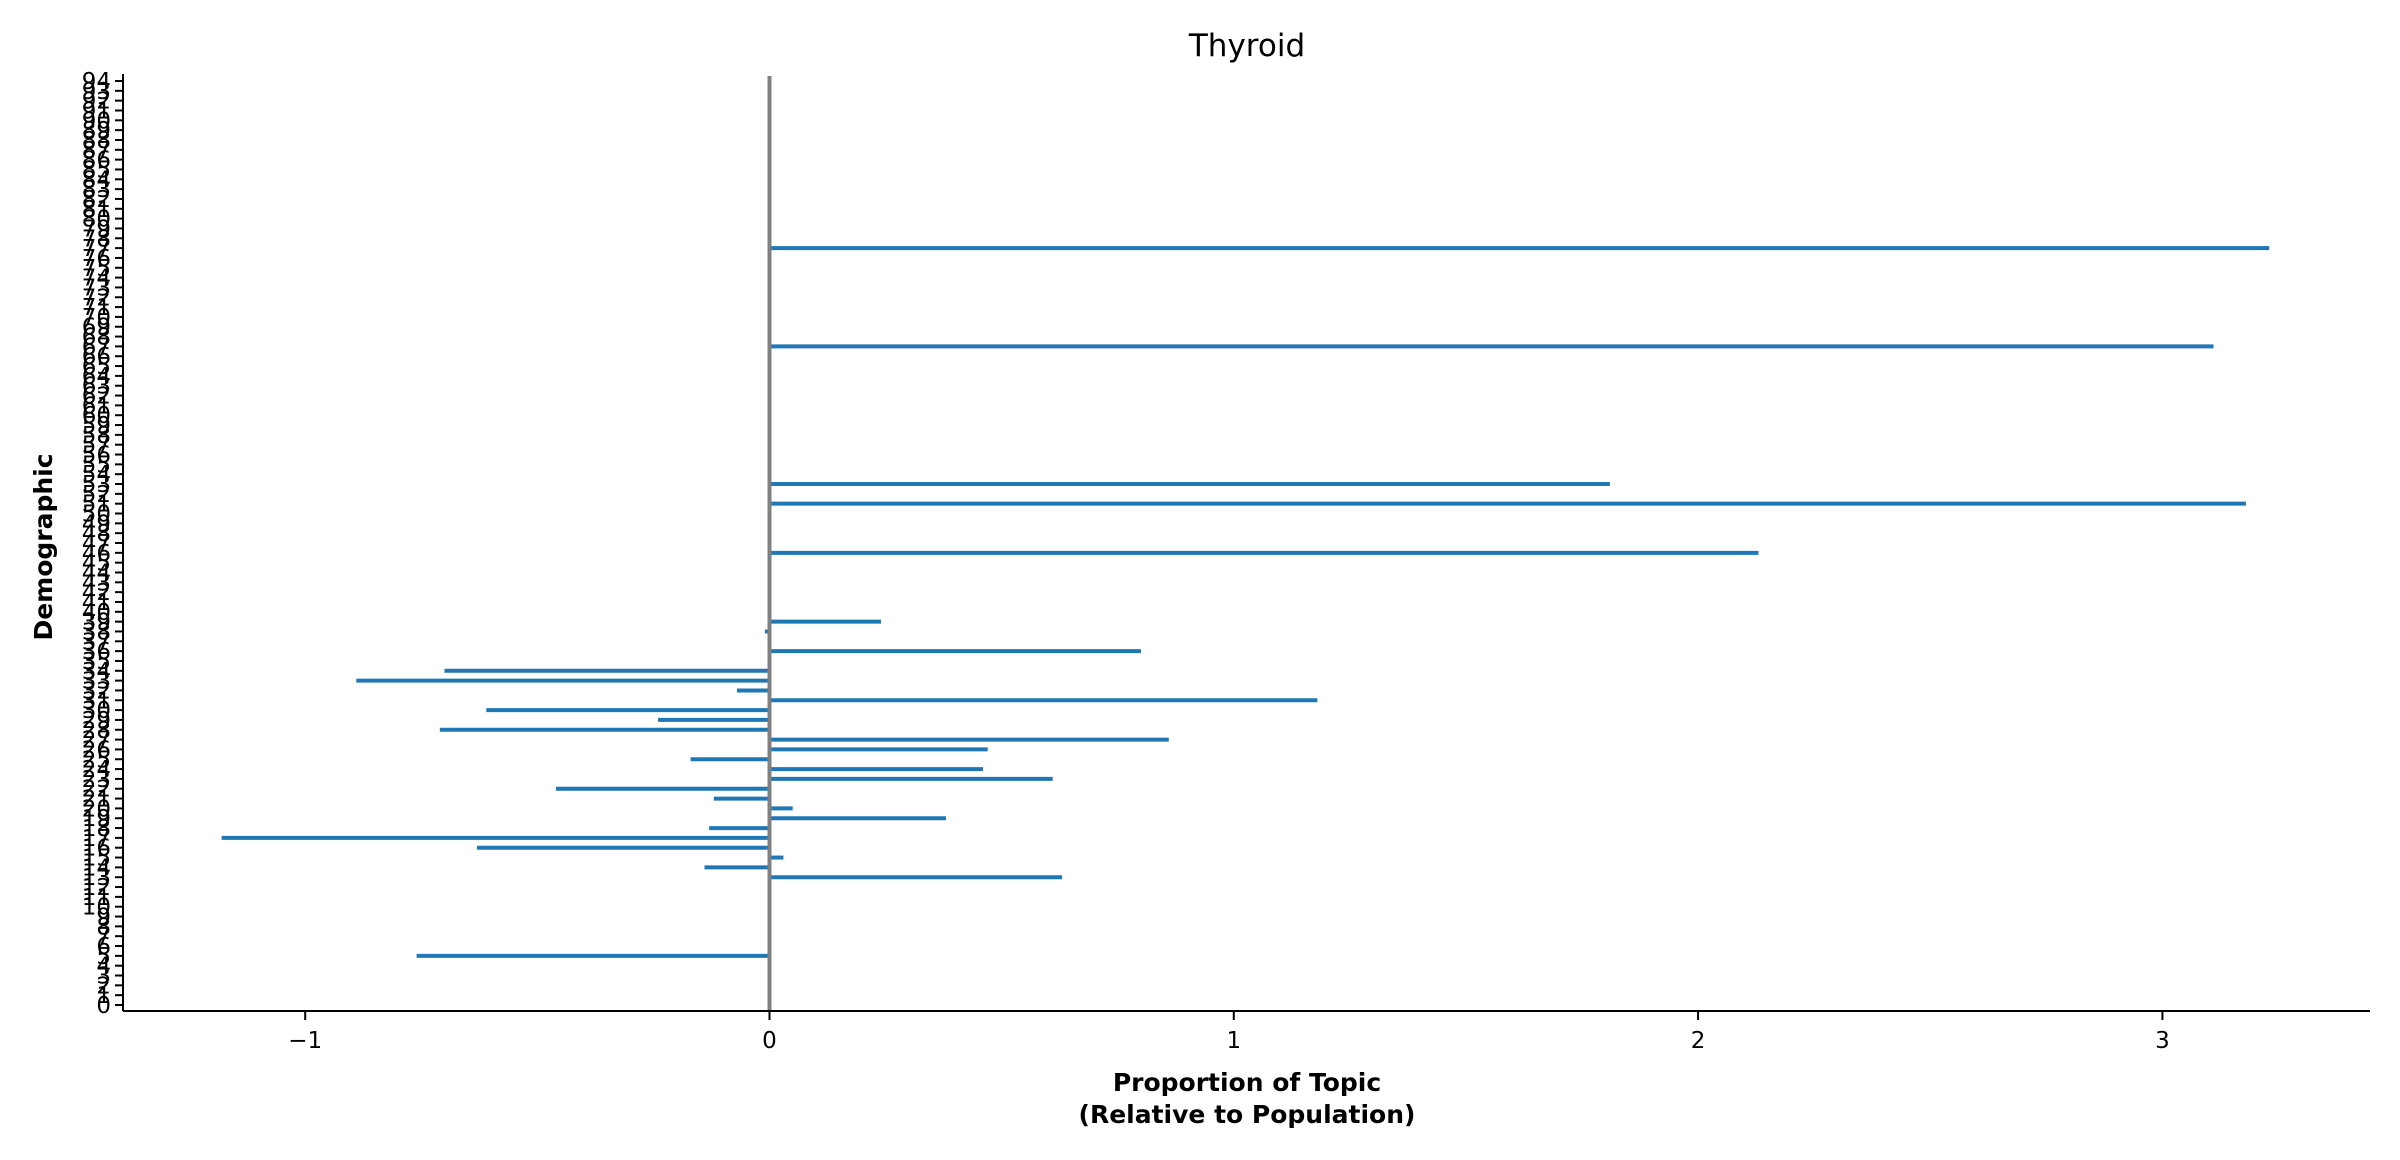 Image resolution: width=2400 pixels, height=1160 pixels. Describe the element at coordinates (103, 1006) in the screenshot. I see `y-tick-label: 0` at that location.